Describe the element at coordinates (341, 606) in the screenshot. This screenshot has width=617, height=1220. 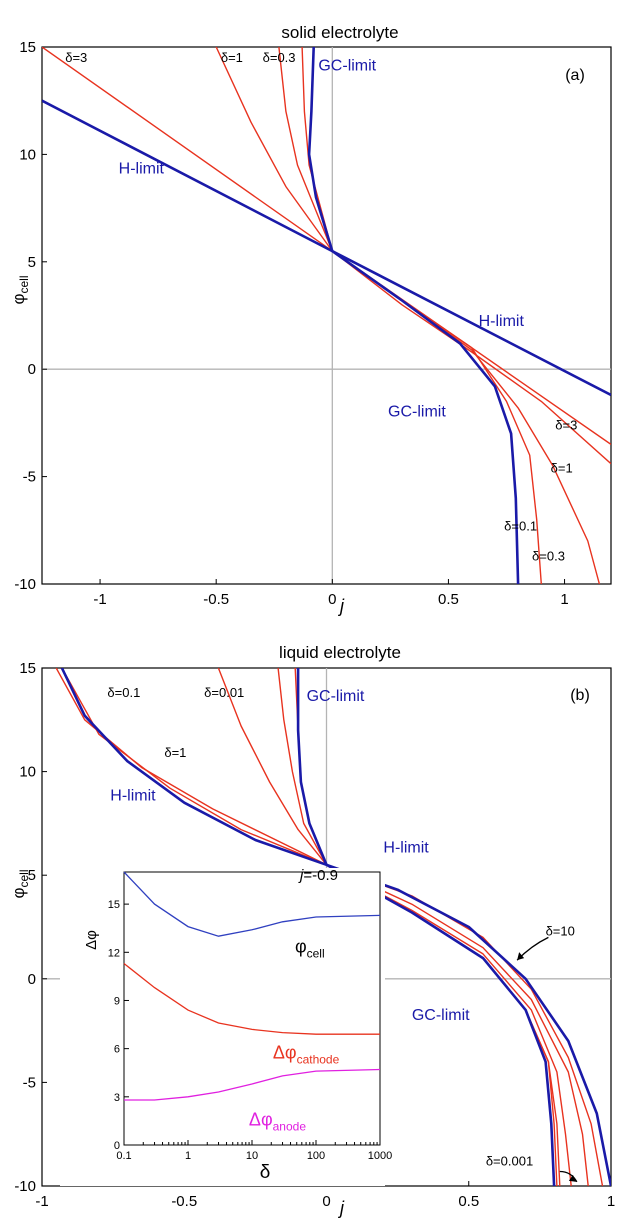
I see `panel-a-xlabel: j` at that location.